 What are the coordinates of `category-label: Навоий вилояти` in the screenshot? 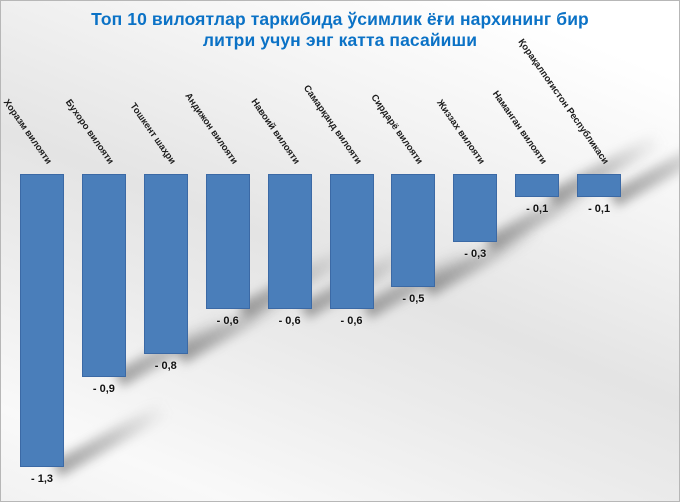 It's located at (275, 131).